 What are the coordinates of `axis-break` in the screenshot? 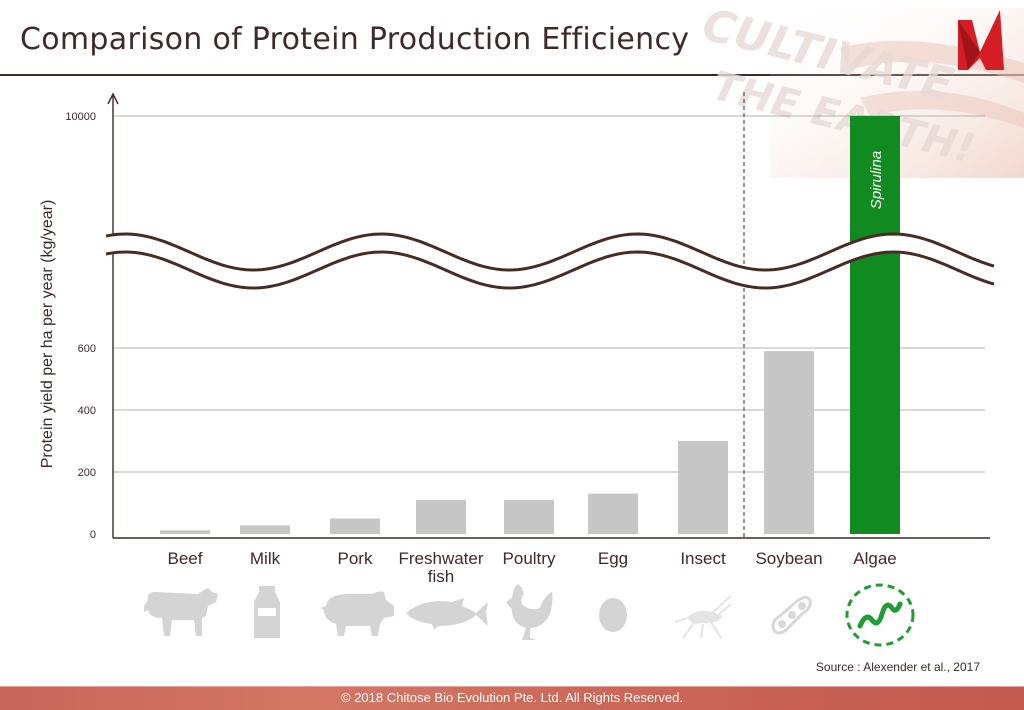 It's located at (550, 261).